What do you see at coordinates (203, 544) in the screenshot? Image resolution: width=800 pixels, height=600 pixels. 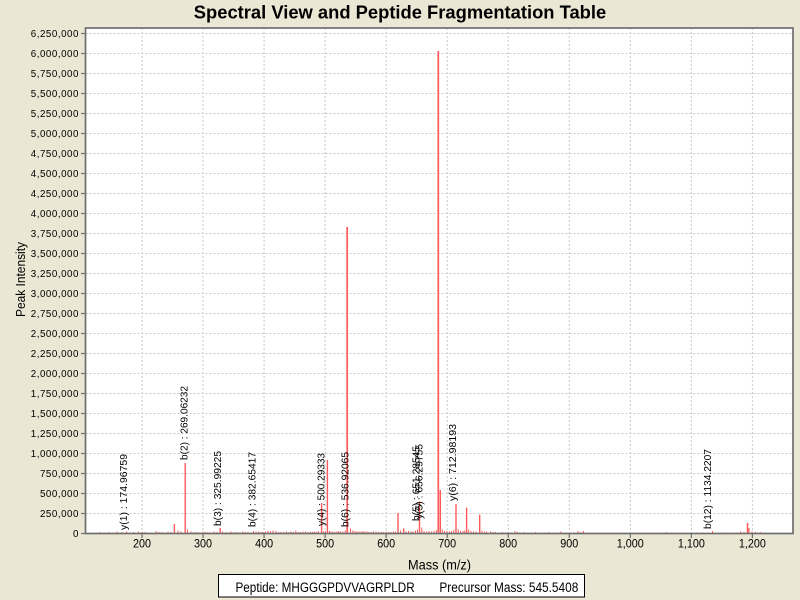 I see `svg-text: 300` at bounding box center [203, 544].